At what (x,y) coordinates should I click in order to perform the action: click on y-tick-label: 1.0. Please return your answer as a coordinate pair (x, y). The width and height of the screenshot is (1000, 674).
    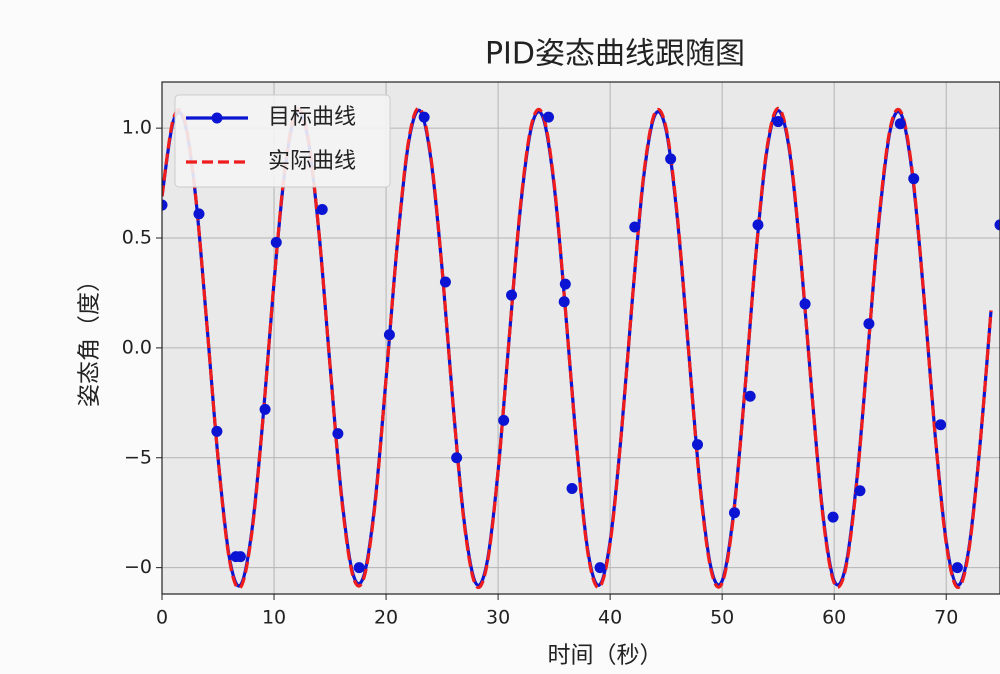
    Looking at the image, I should click on (137, 128).